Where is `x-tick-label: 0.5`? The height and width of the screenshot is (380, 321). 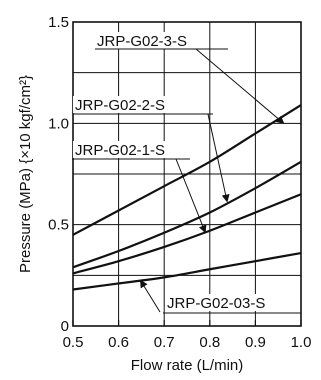
x-tick-label: 0.5 is located at coordinates (73, 342).